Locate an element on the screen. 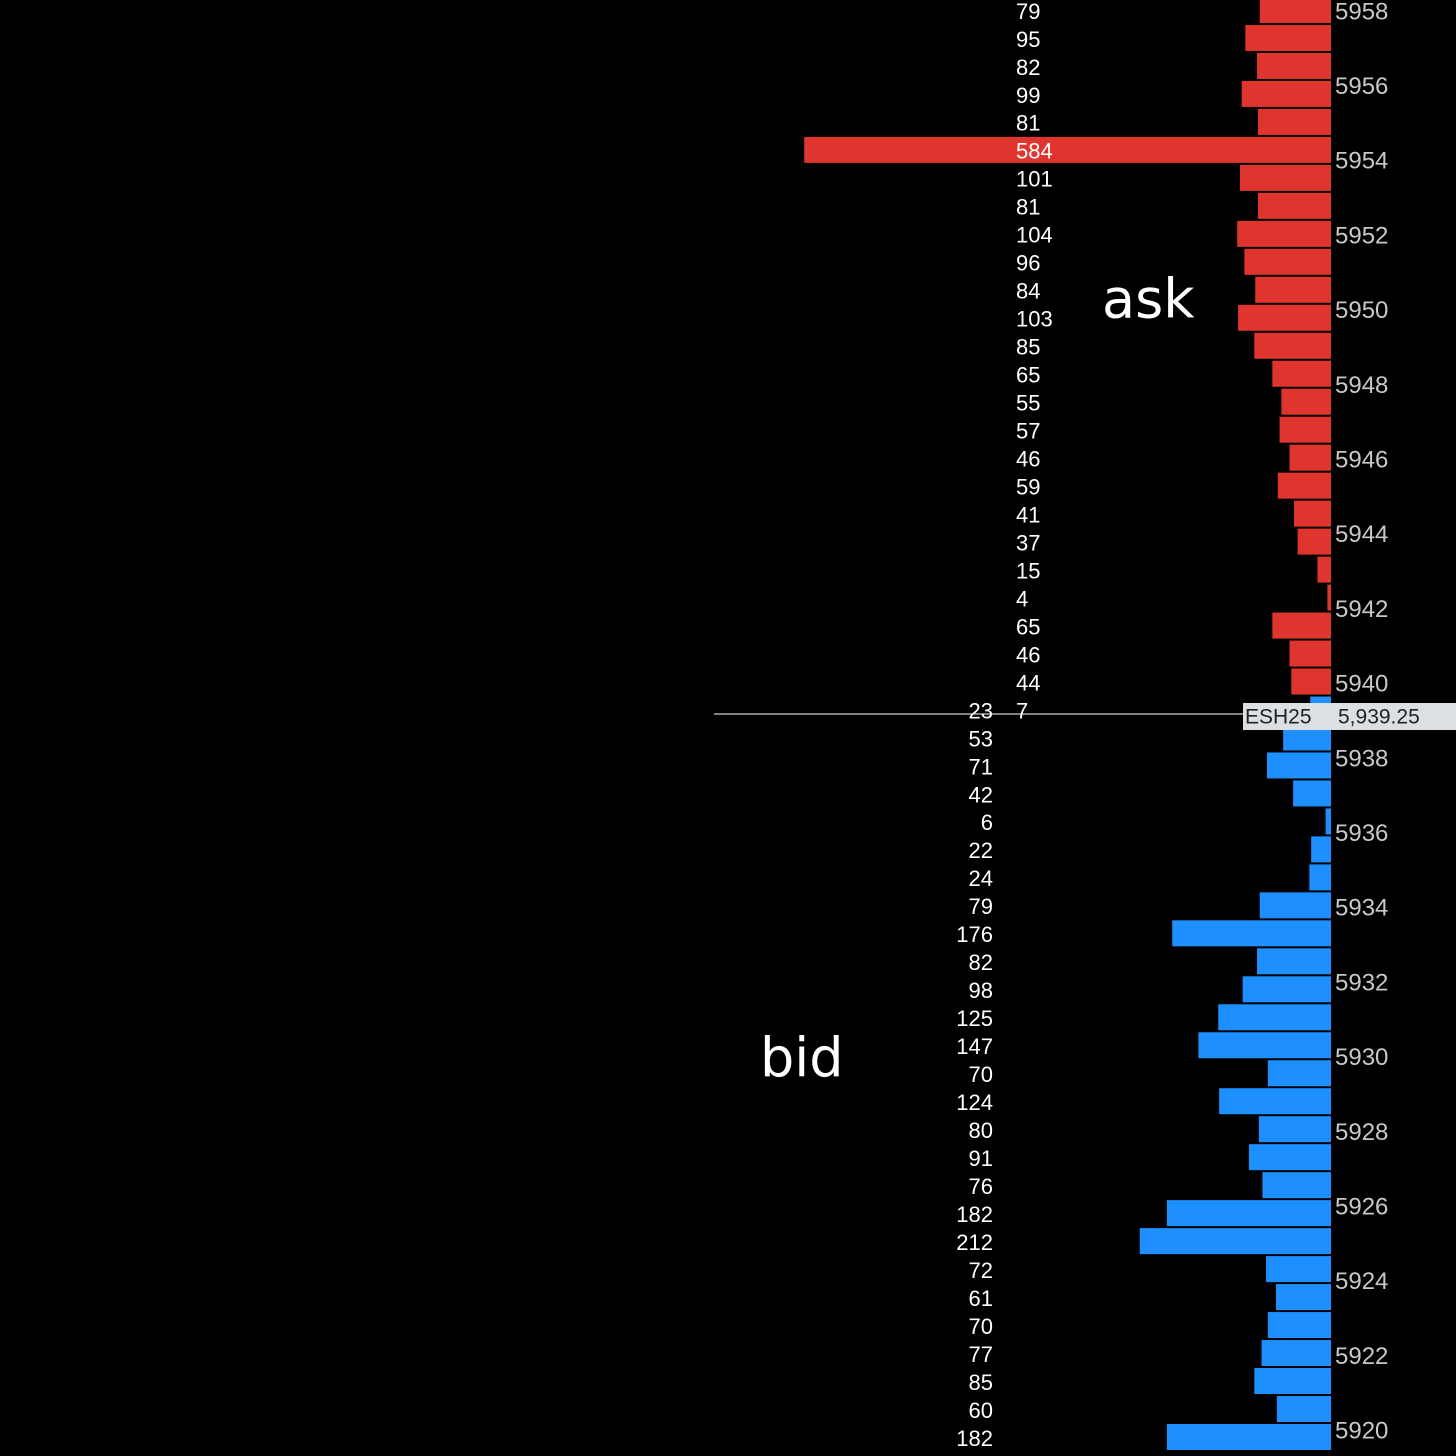 This screenshot has width=1456, height=1456. last-price: 5,939.25 is located at coordinates (1379, 717).